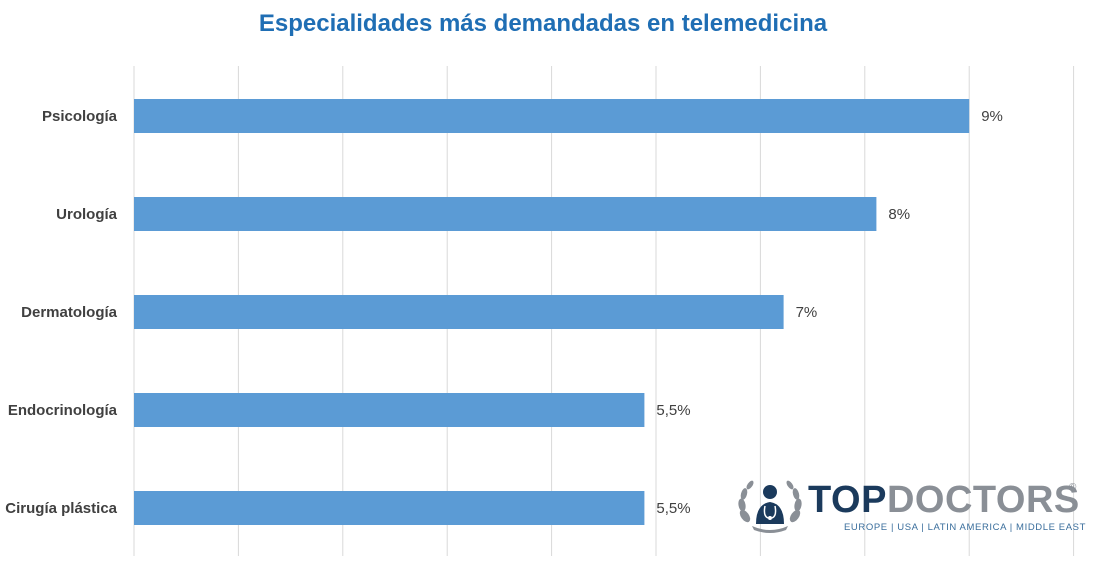 The height and width of the screenshot is (571, 1116). What do you see at coordinates (983, 500) in the screenshot?
I see `logo-brand-doctors: DOCTORS` at bounding box center [983, 500].